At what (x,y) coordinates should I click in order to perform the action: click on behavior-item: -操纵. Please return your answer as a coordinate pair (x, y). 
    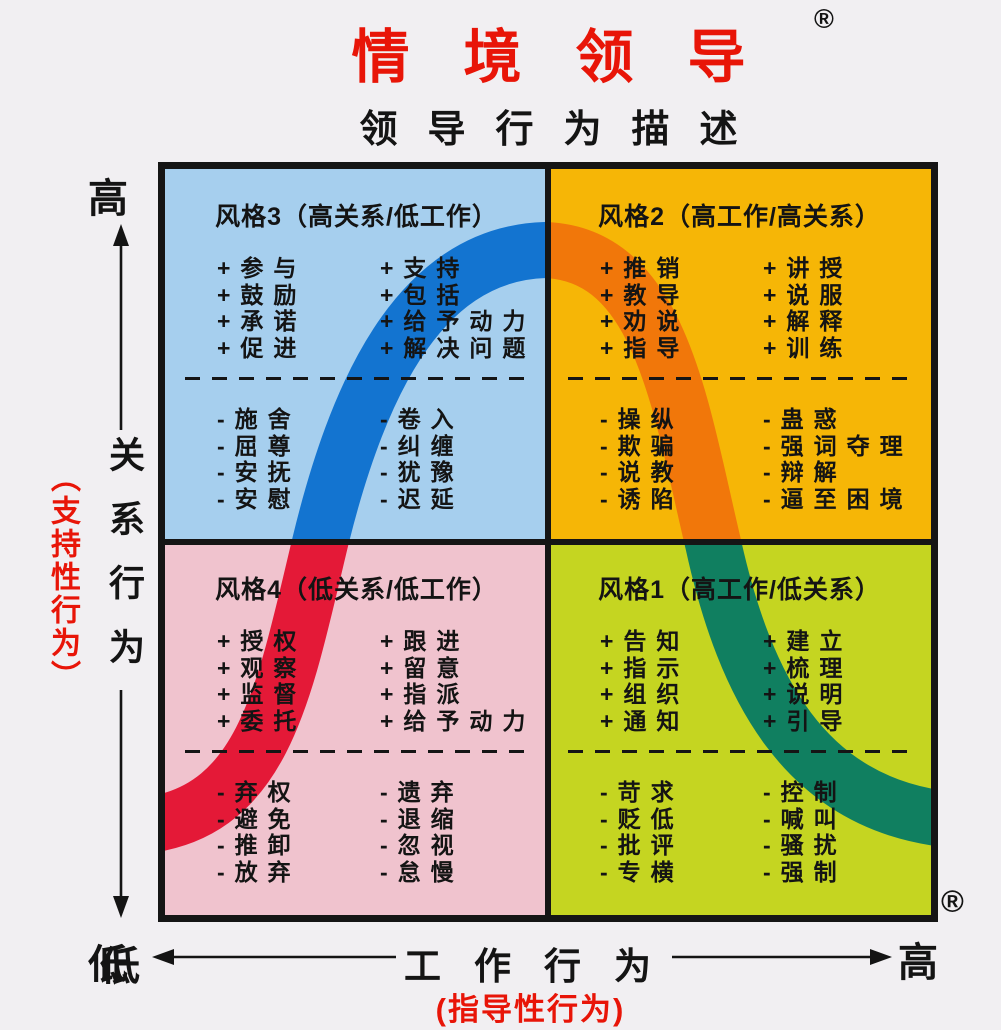
    Looking at the image, I should click on (642, 419).